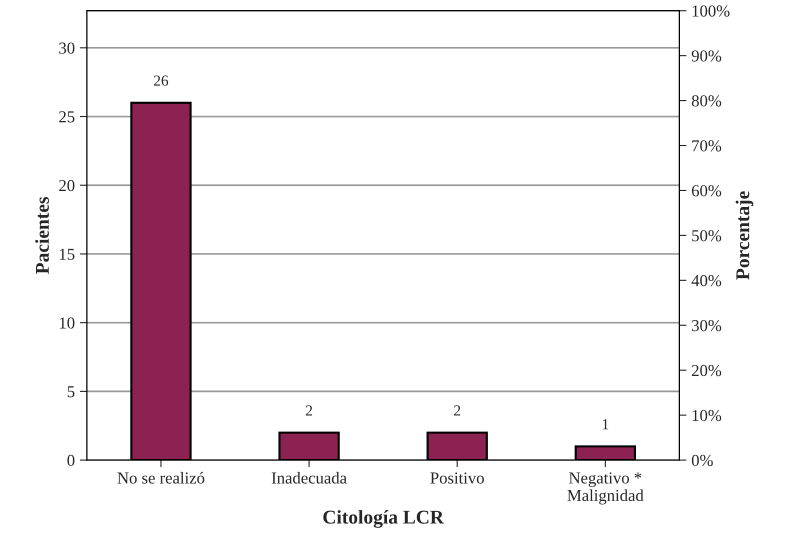 The image size is (790, 535). I want to click on data-label: 1, so click(605, 424).